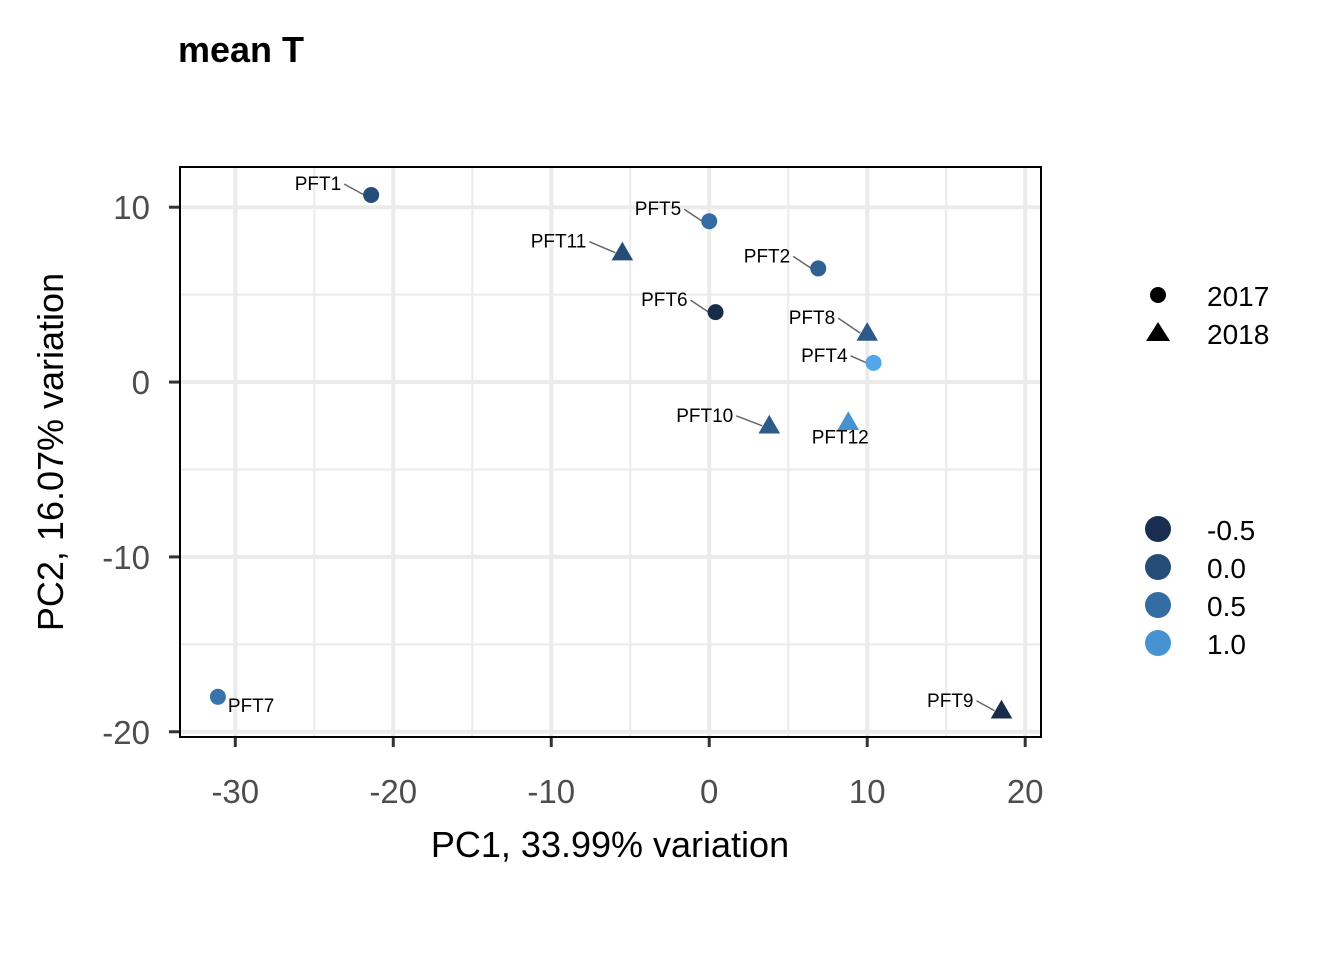 The image size is (1344, 960). I want to click on point-label: PFT10, so click(704, 416).